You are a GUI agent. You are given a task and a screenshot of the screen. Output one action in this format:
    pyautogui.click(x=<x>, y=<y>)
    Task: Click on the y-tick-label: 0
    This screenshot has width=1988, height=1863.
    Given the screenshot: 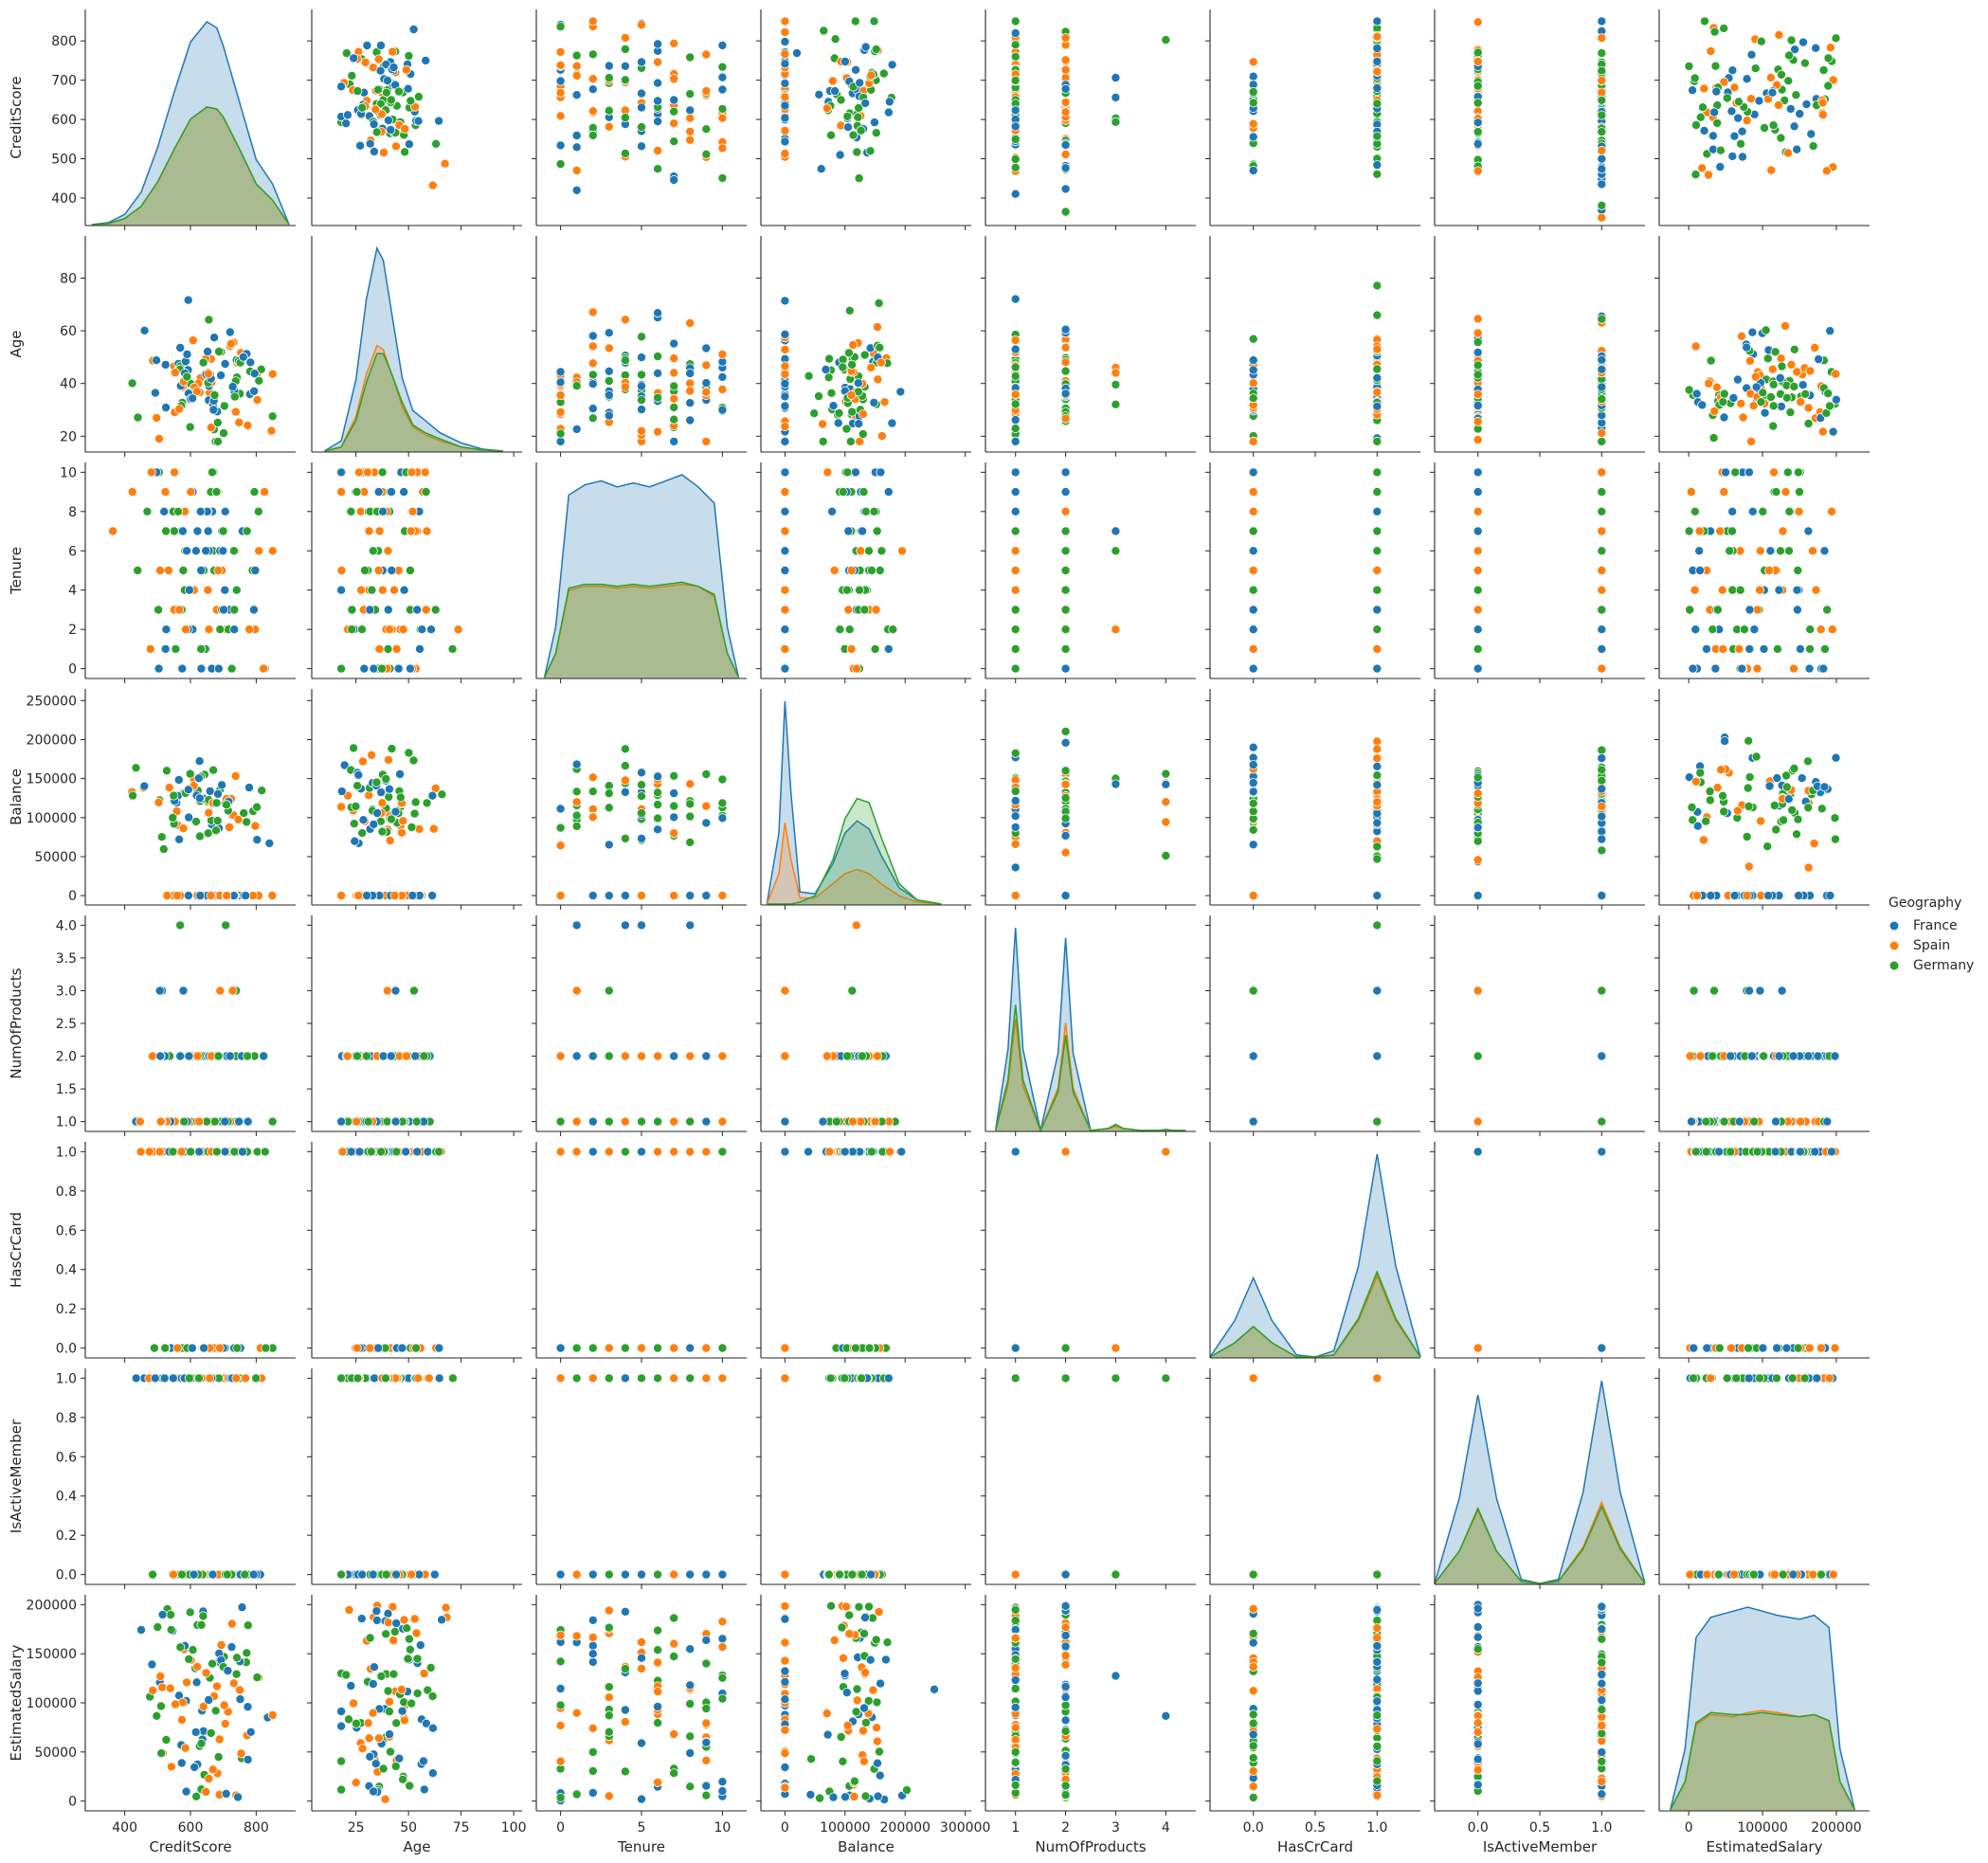 What is the action you would take?
    pyautogui.click(x=72, y=896)
    